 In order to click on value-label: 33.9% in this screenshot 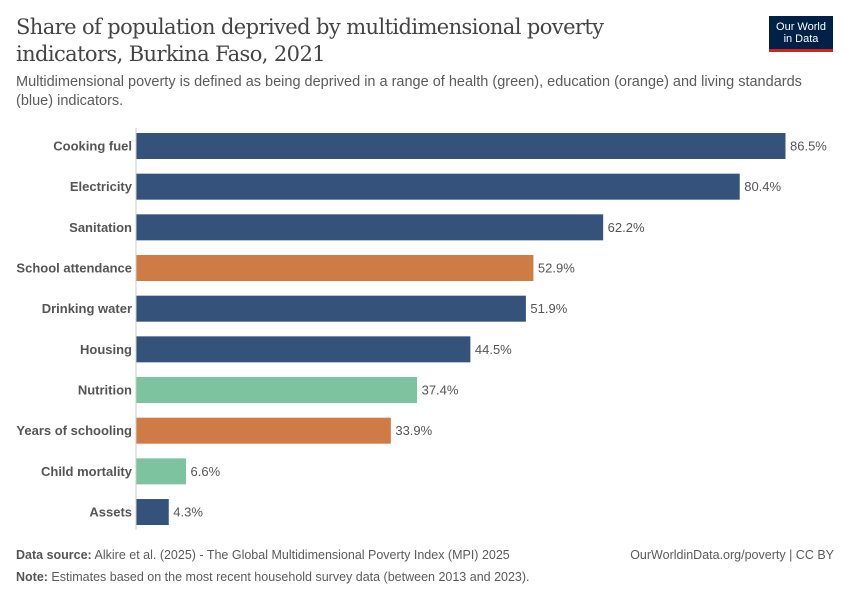, I will do `click(413, 430)`.